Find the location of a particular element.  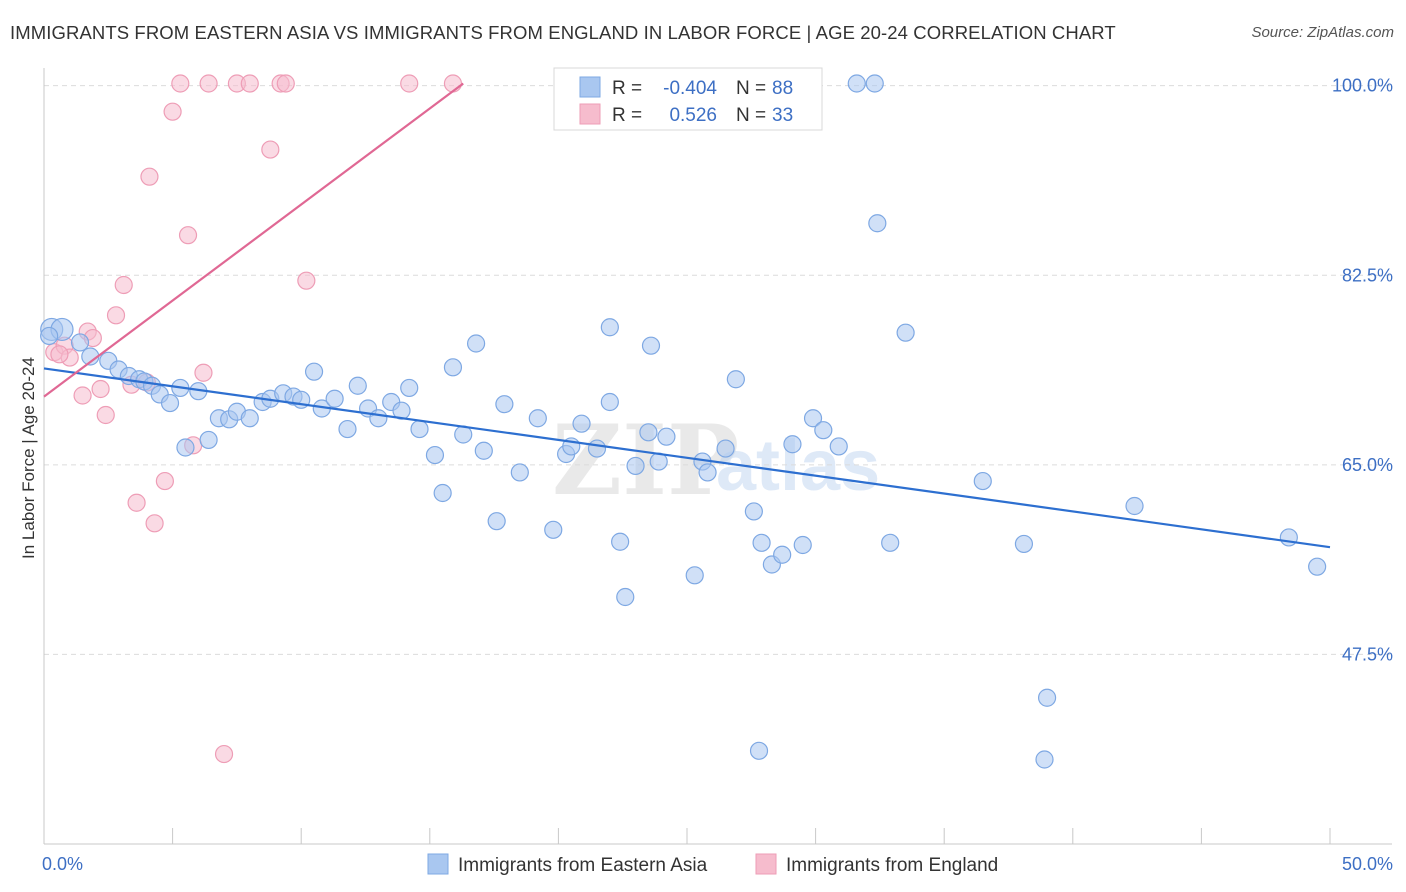

legend-swatch-pink is located at coordinates (590, 114).